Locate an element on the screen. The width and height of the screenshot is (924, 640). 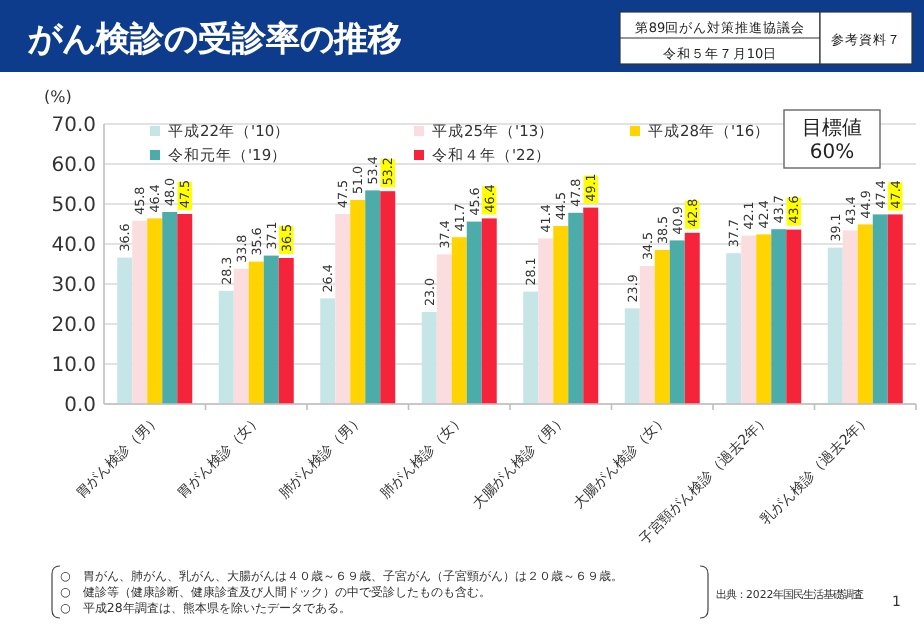
y-tick-label: 10.0 is located at coordinates (73, 366).